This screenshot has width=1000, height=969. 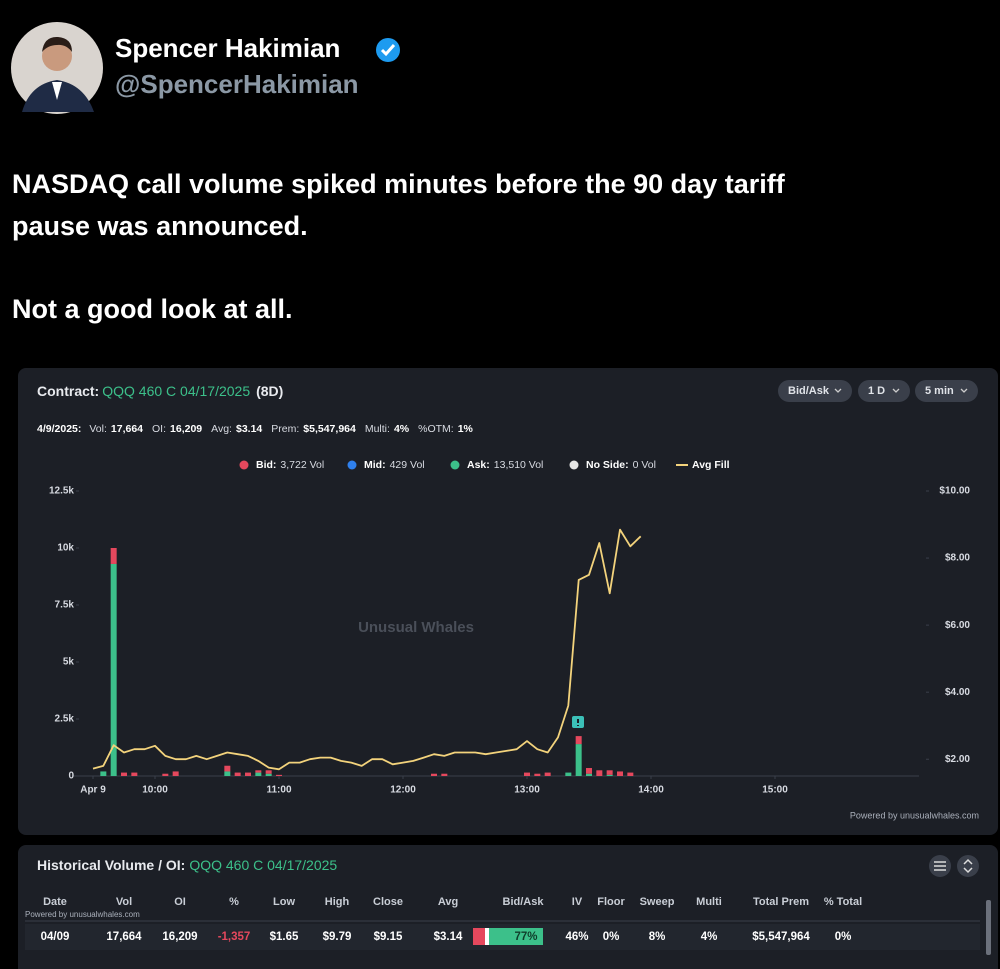 I want to click on scrollbar, so click(x=988, y=927).